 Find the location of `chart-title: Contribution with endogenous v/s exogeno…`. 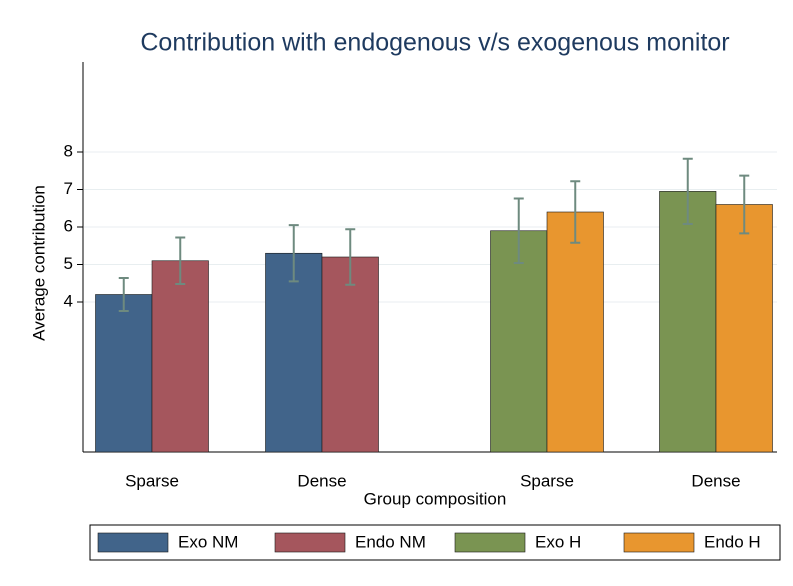

chart-title: Contribution with endogenous v/s exogeno… is located at coordinates (434, 43).